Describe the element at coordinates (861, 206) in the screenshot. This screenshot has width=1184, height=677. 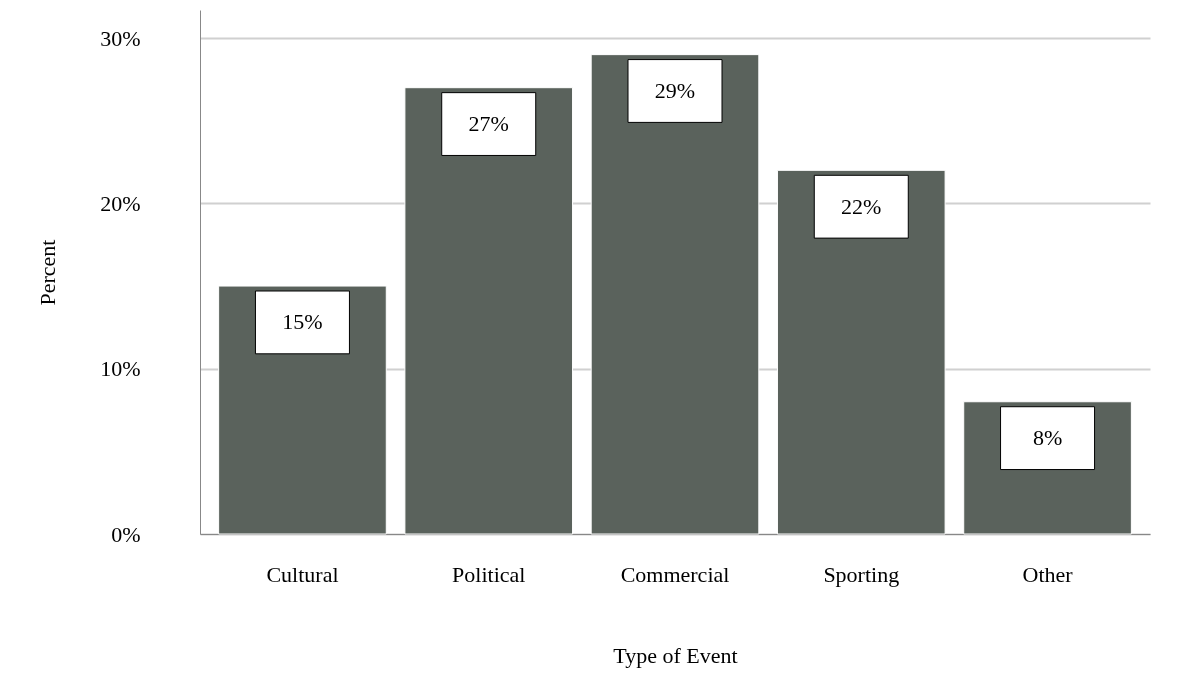
I see `data-label: 22%` at that location.